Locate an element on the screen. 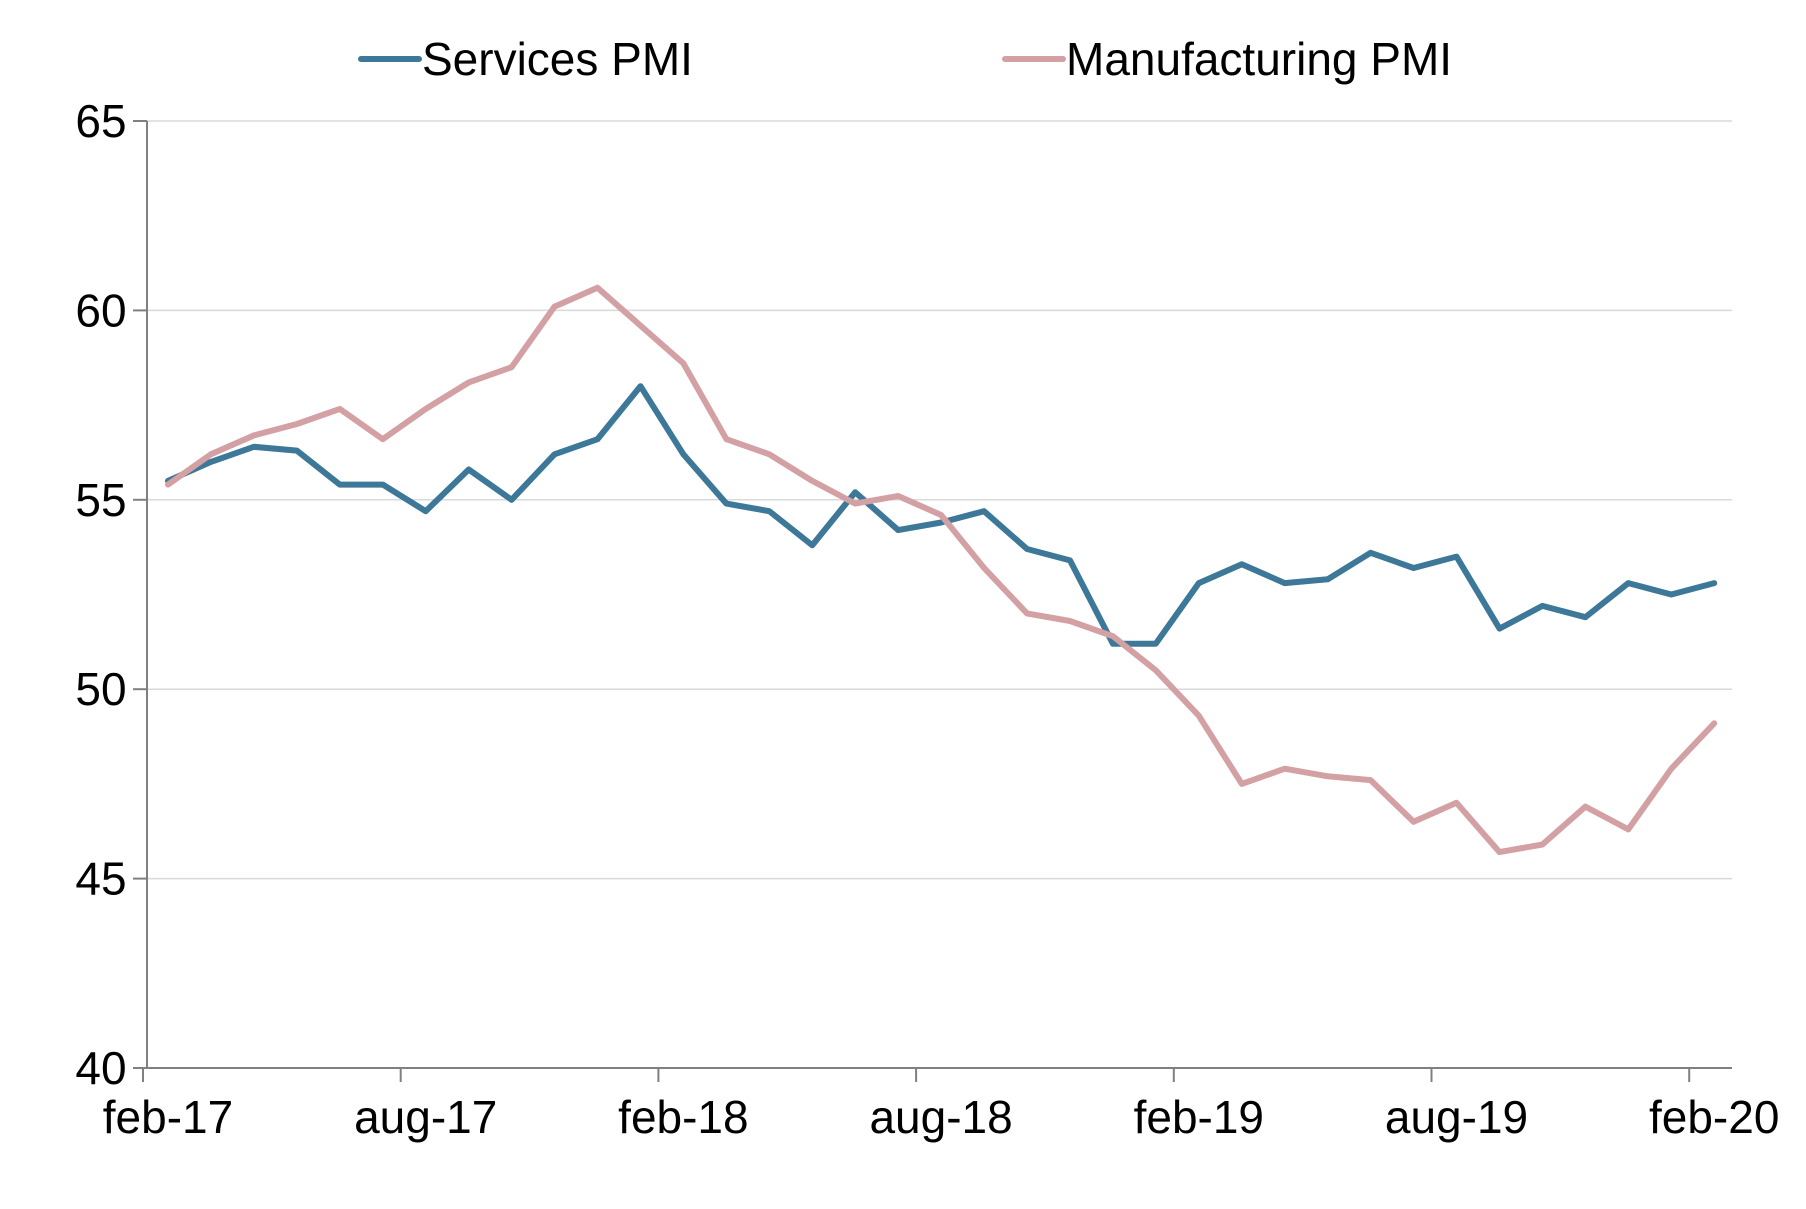 The image size is (1806, 1209). legend: Services PMI Manufacturing PMI is located at coordinates (905, 59).